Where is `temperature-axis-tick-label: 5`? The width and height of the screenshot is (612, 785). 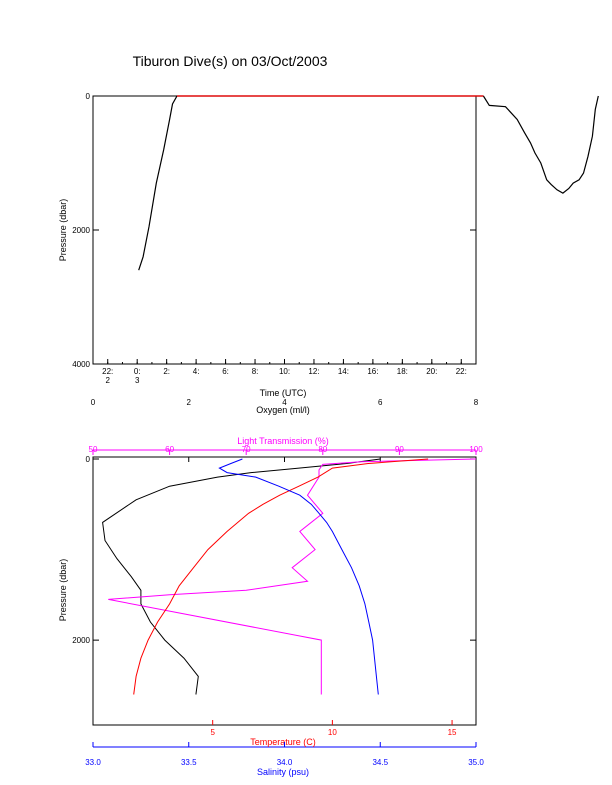 temperature-axis-tick-label: 5 is located at coordinates (212, 732).